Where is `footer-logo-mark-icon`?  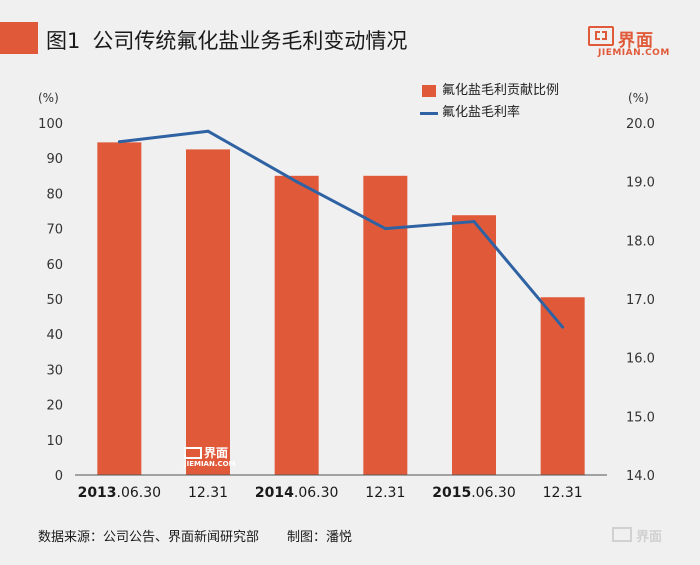
footer-logo-mark-icon is located at coordinates (622, 534).